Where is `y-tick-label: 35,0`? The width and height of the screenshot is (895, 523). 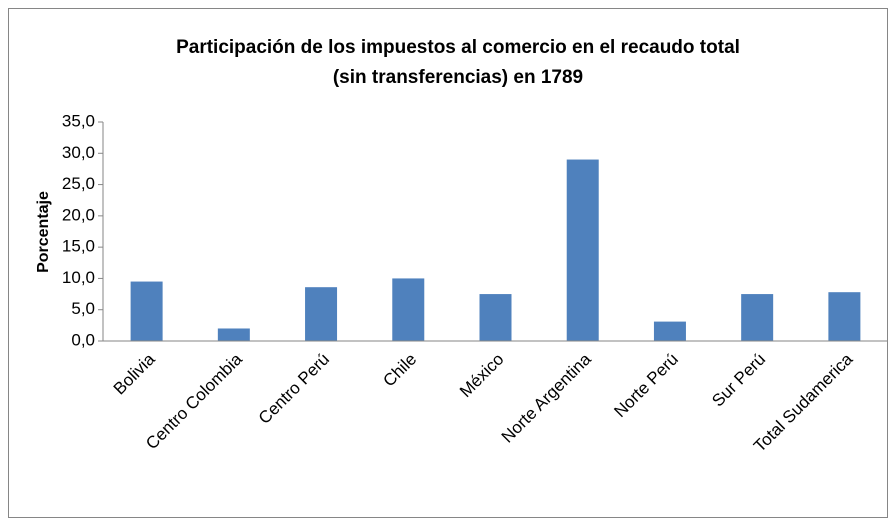
y-tick-label: 35,0 is located at coordinates (78, 120).